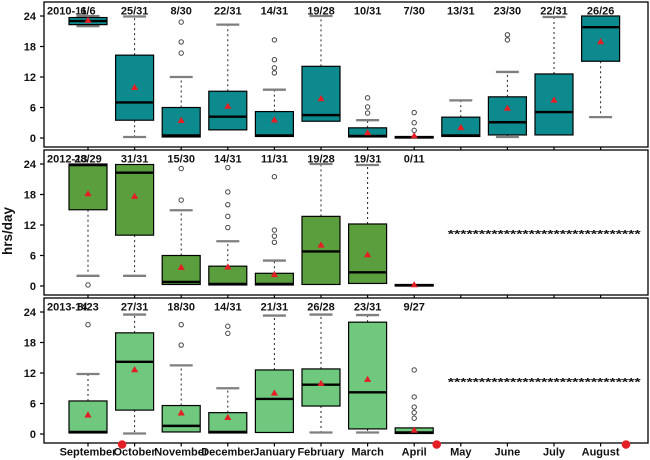 The height and width of the screenshot is (460, 650). What do you see at coordinates (87, 12) in the screenshot?
I see `count-label: 6/6` at bounding box center [87, 12].